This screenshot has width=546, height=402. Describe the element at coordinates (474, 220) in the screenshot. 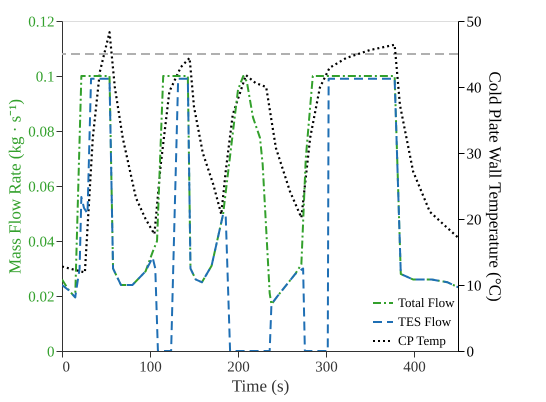

I see `y2-tick-label: 20` at that location.